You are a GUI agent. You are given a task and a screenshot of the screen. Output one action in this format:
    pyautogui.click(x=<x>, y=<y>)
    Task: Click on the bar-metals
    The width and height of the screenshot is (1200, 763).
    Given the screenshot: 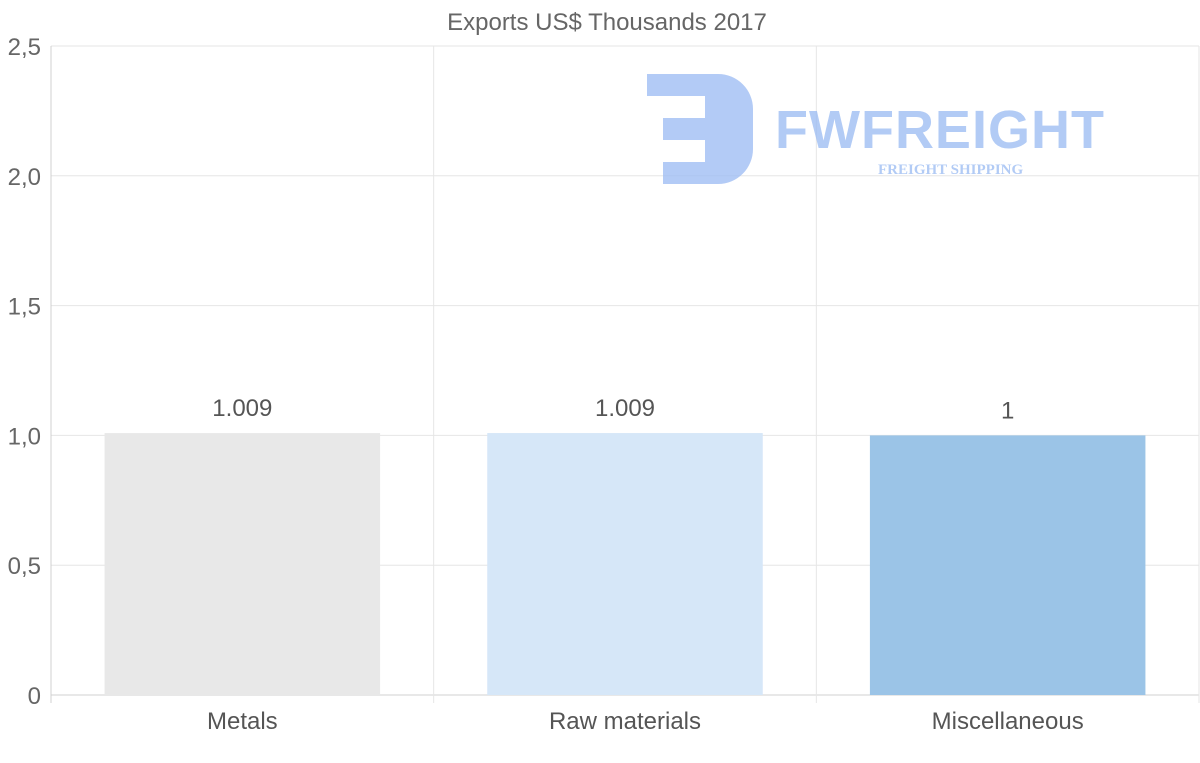 What is the action you would take?
    pyautogui.click(x=242, y=564)
    